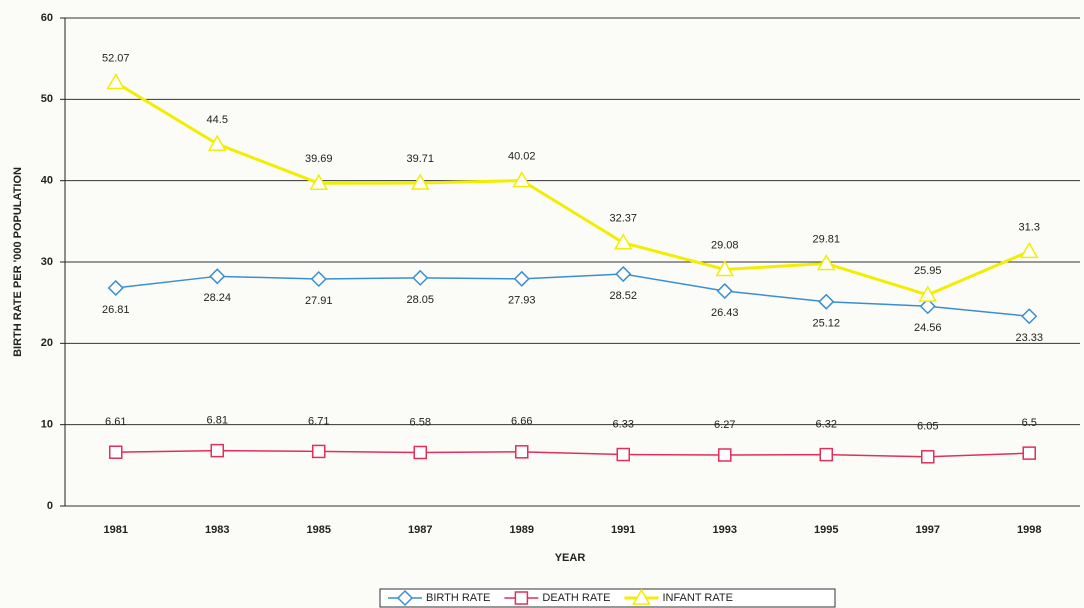  What do you see at coordinates (217, 298) in the screenshot?
I see `data-label: 28.24` at bounding box center [217, 298].